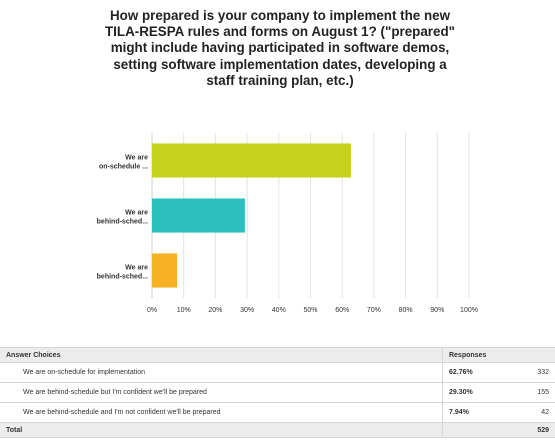 This screenshot has height=447, width=555. What do you see at coordinates (474, 372) in the screenshot?
I see `row-percent: 62.76%` at bounding box center [474, 372].